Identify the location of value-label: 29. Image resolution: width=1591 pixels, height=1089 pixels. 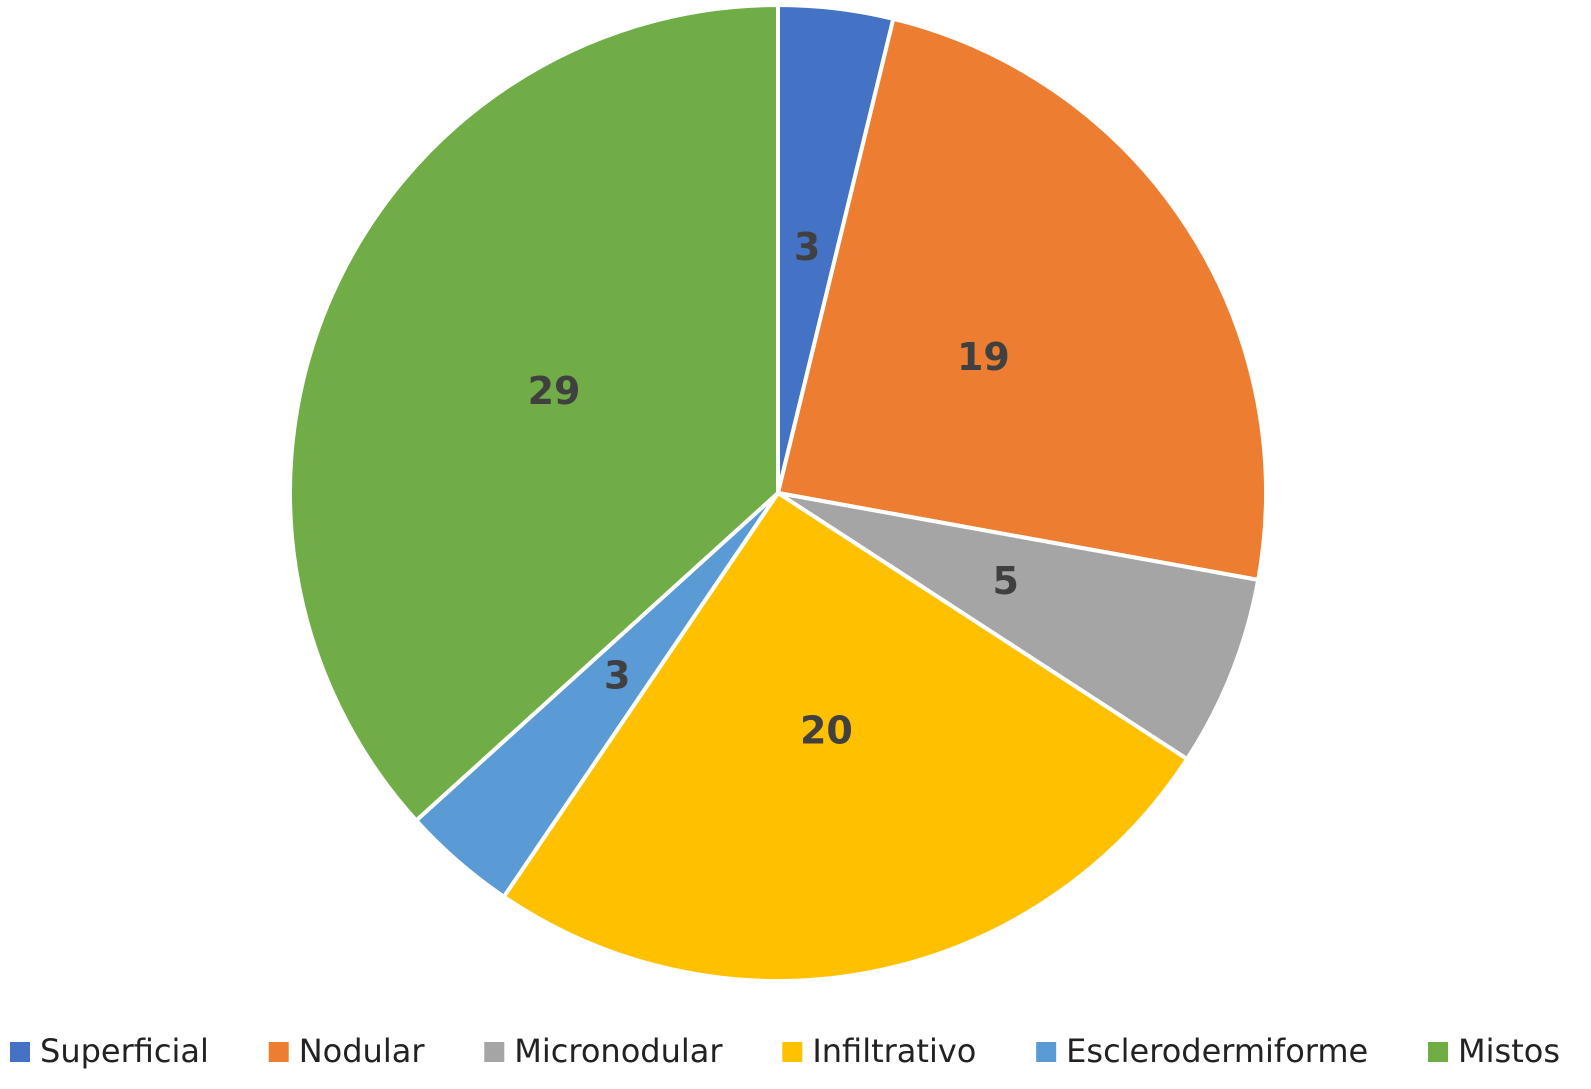
(554, 391).